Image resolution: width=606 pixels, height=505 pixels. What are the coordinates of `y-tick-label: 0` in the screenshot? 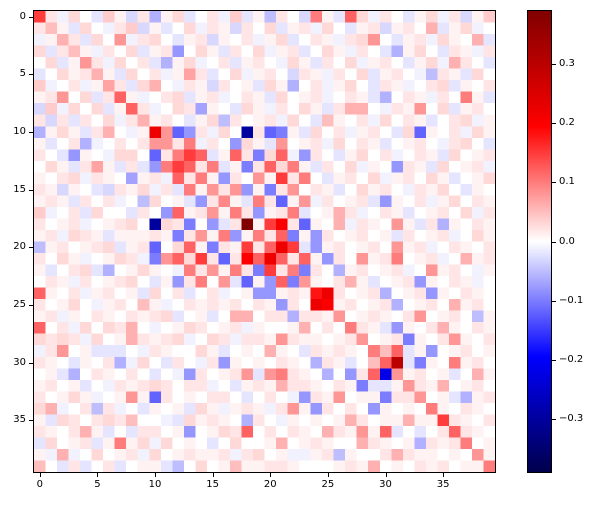 It's located at (22, 16).